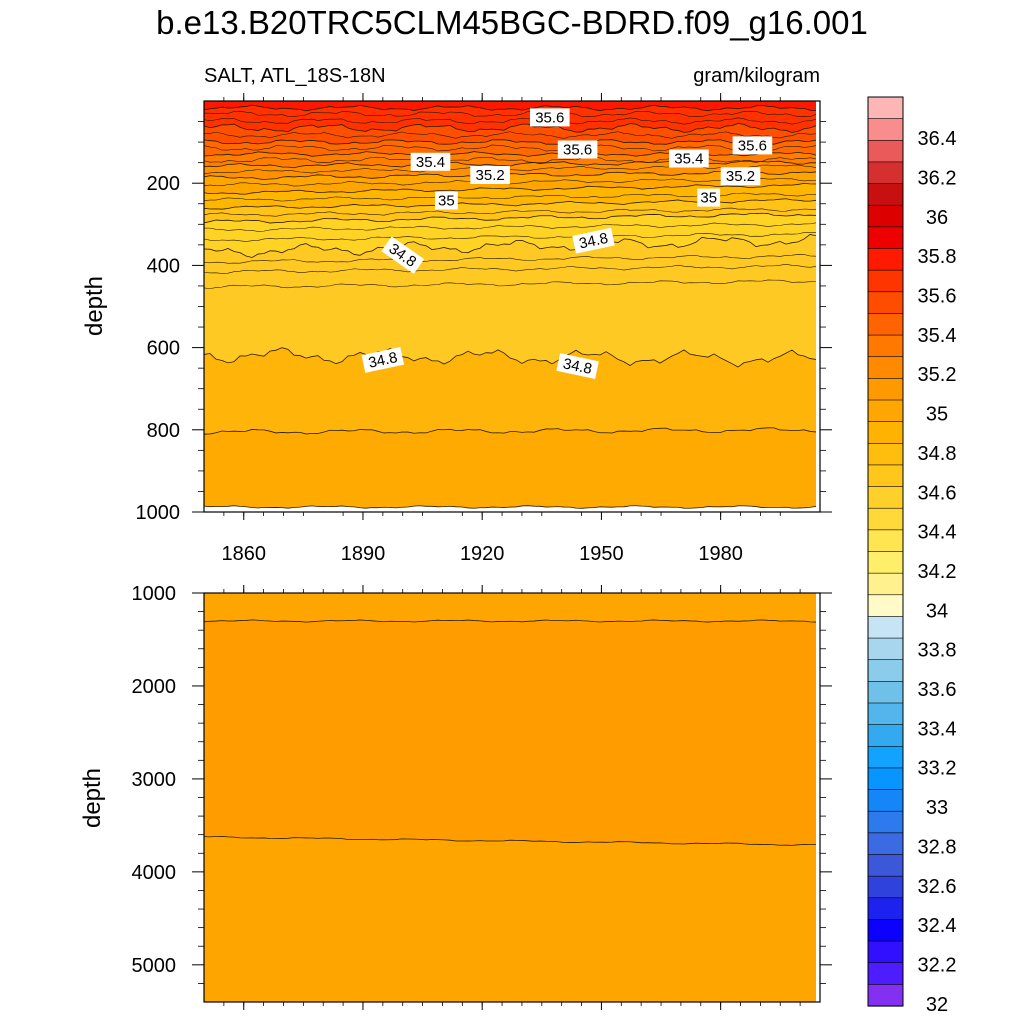  I want to click on contour-label-text: 35.6, so click(577, 150).